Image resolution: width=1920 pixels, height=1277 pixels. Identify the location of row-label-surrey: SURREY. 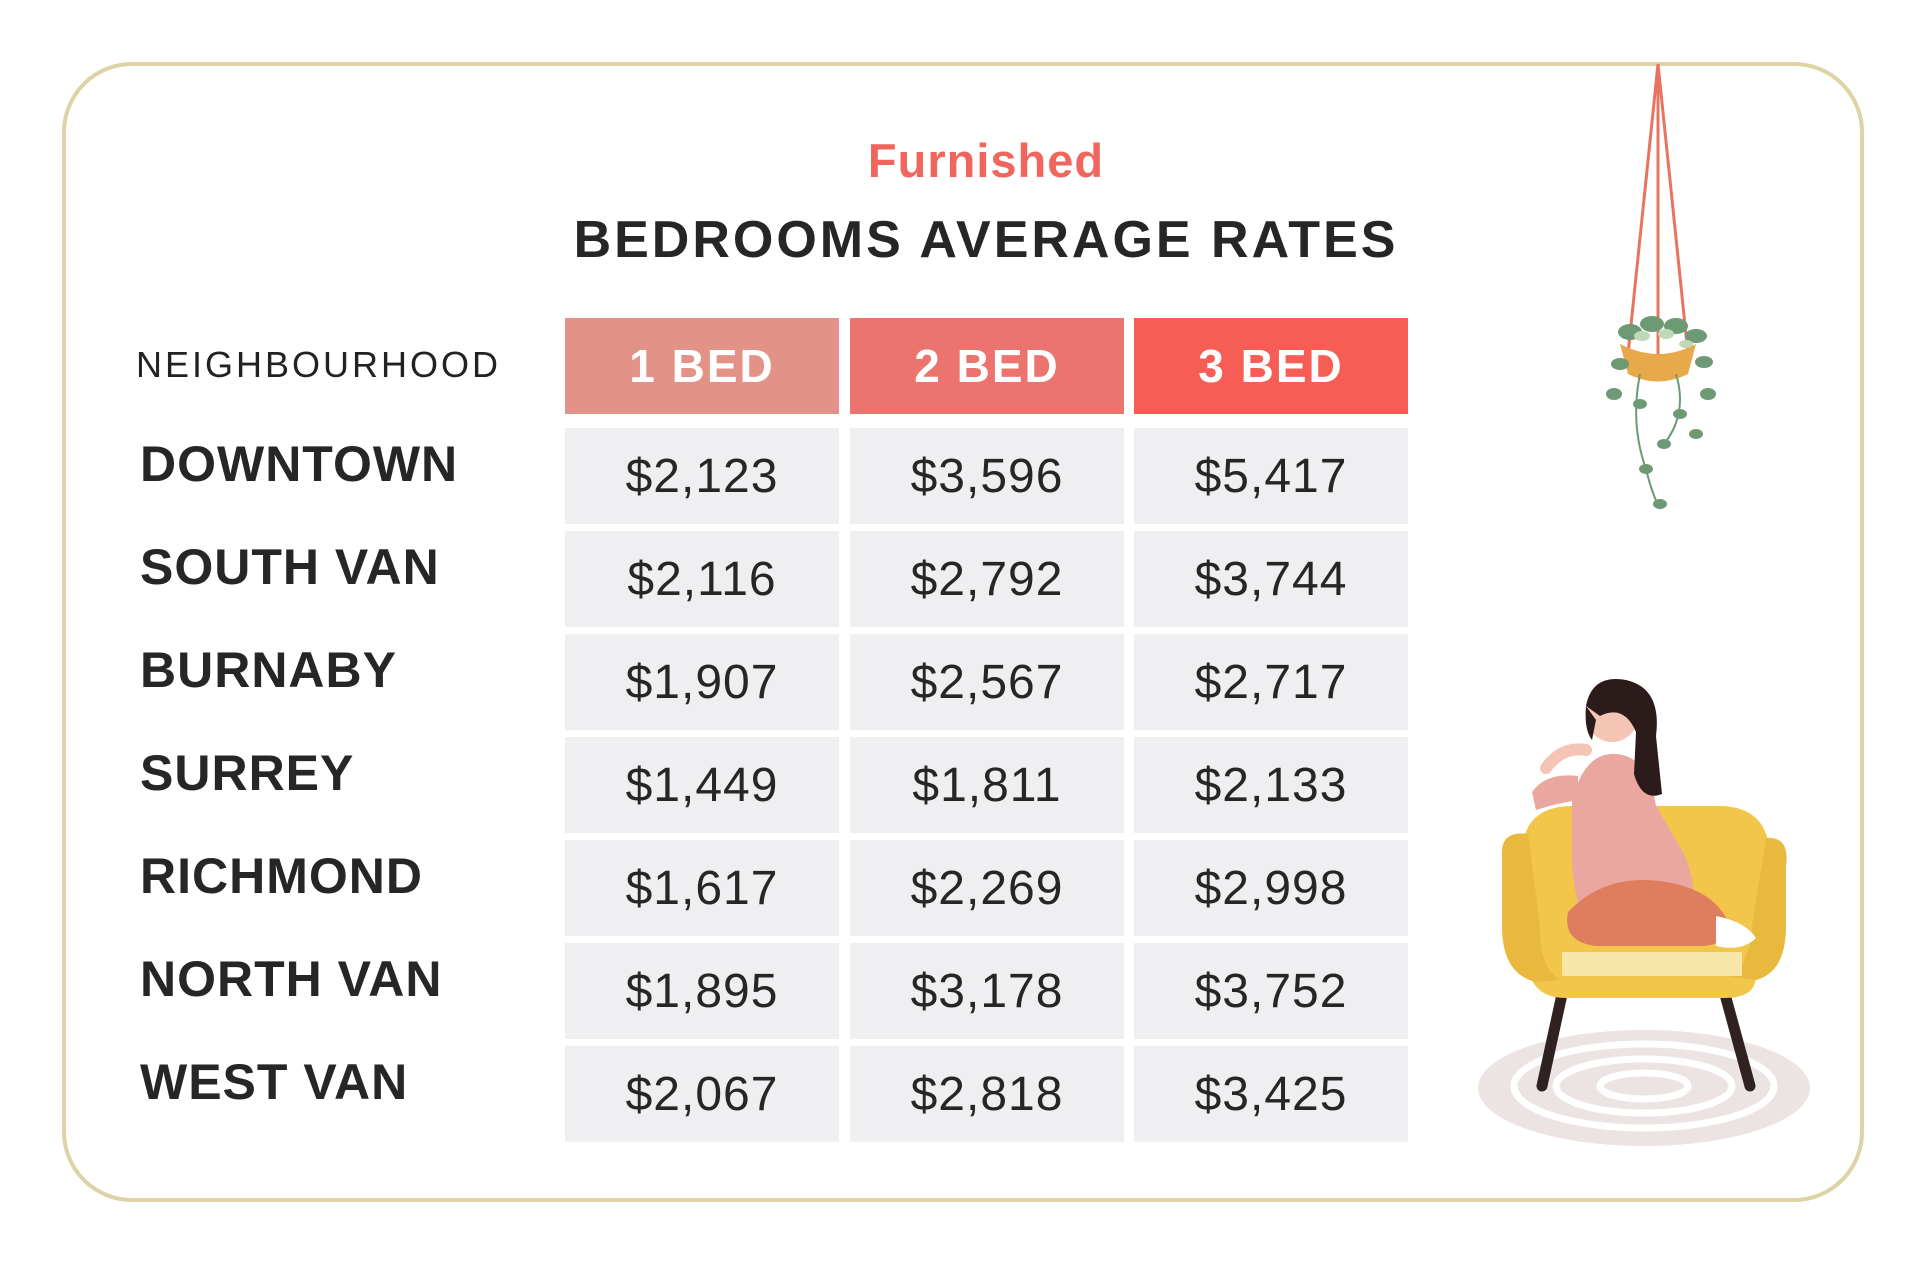
(247, 773).